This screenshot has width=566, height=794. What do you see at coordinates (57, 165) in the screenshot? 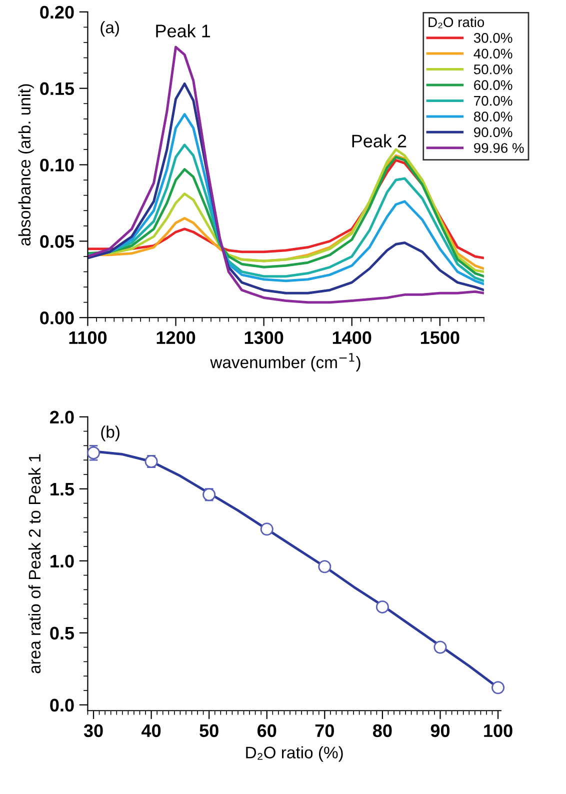
I see `y-tick-label: 0.10` at bounding box center [57, 165].